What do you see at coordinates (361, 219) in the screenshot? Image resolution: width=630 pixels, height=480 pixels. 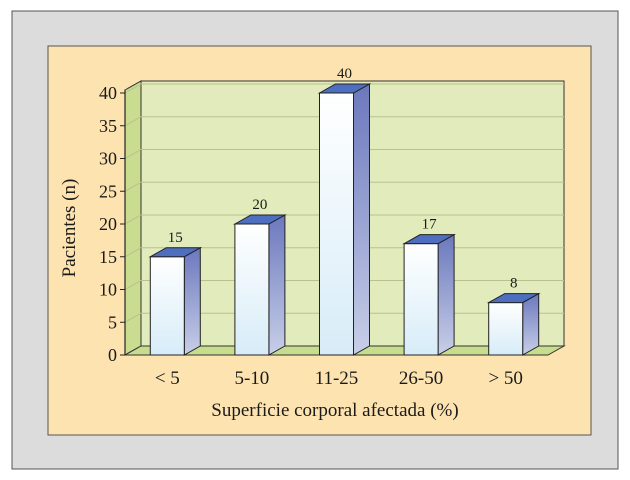 I see `bar-2-side` at bounding box center [361, 219].